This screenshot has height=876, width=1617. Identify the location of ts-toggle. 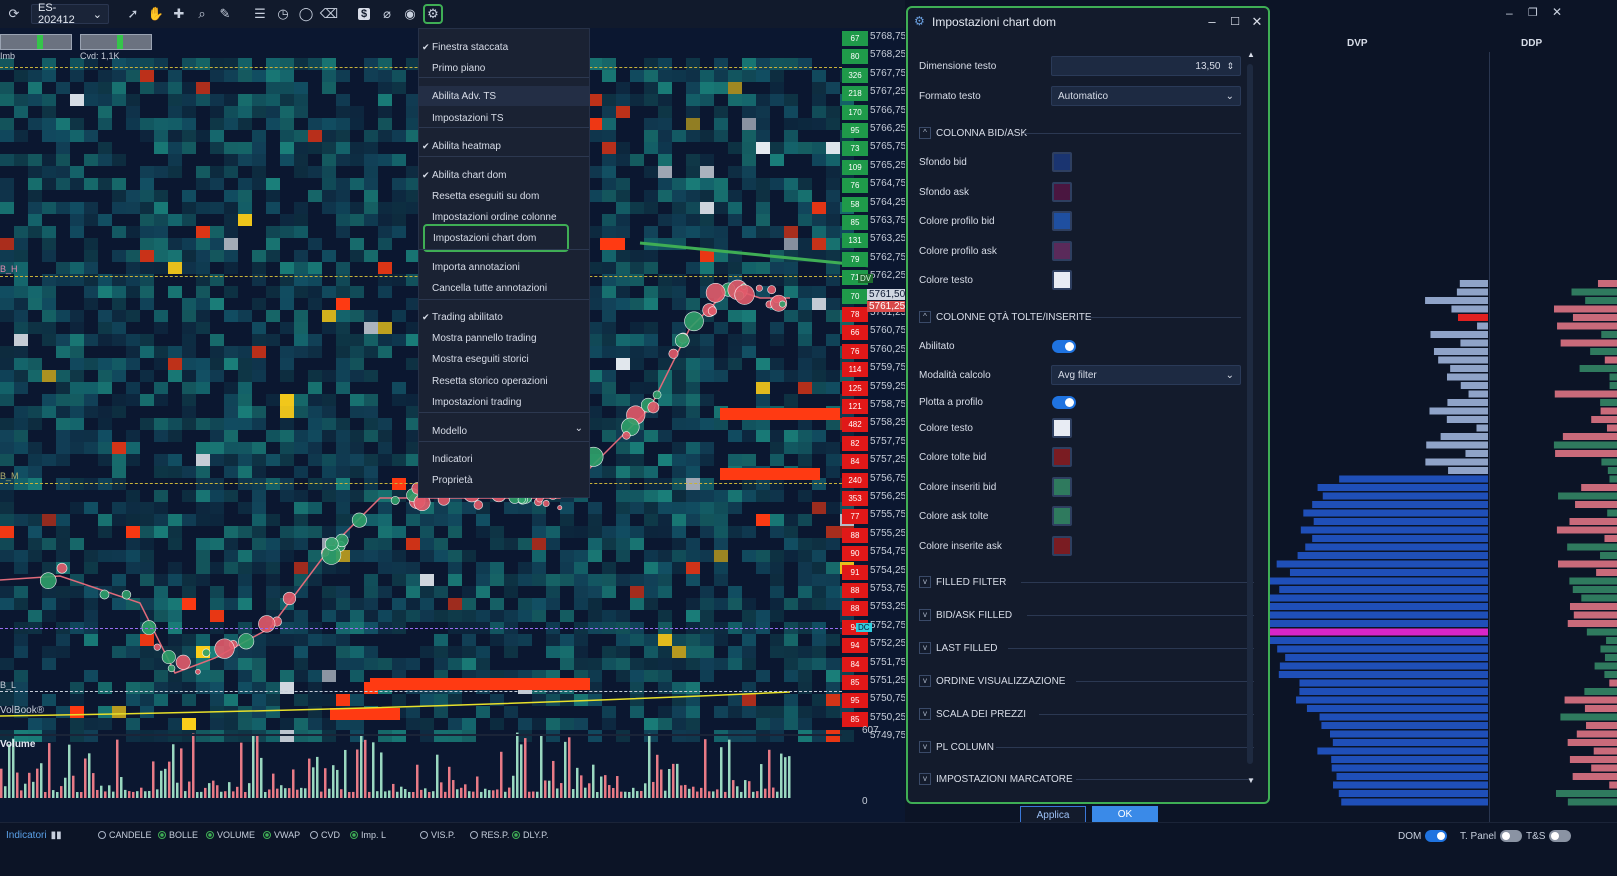
(1560, 836).